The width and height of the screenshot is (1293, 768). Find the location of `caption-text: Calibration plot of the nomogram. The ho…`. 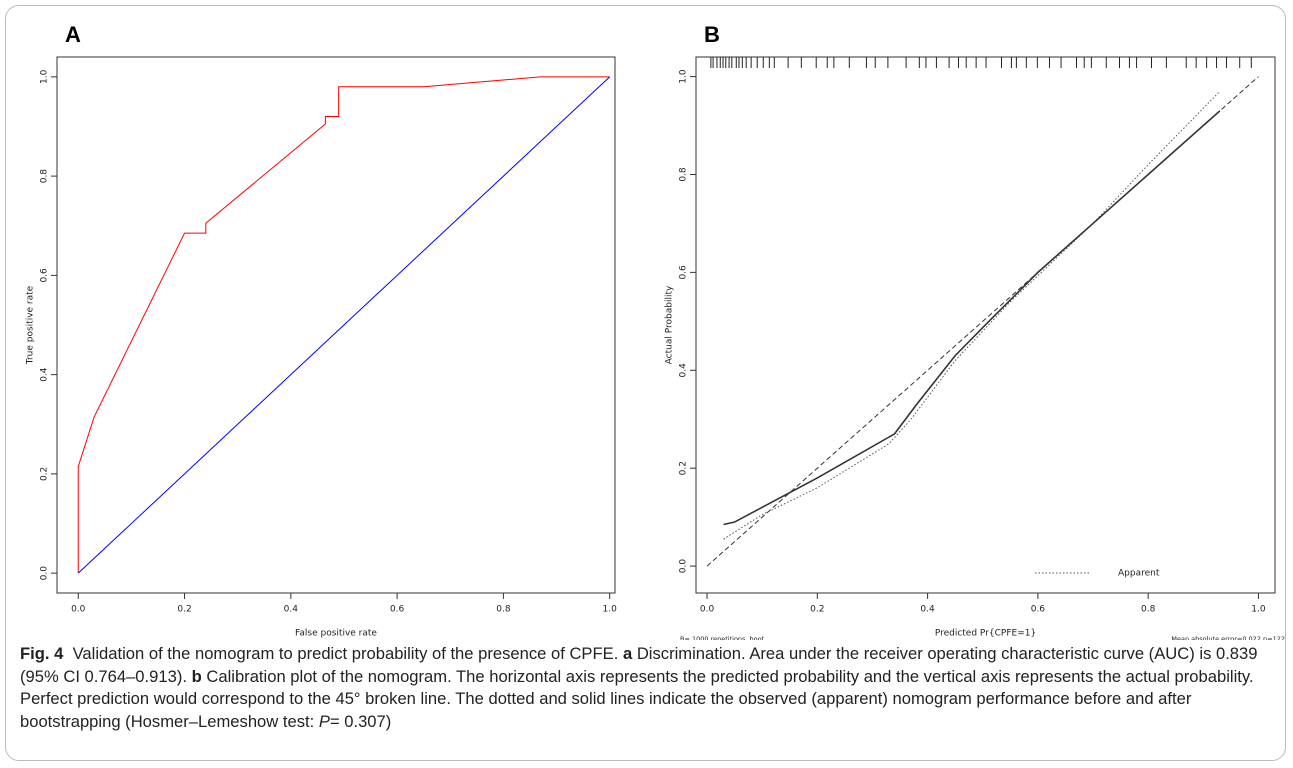

caption-text: Calibration plot of the nomogram. The ho… is located at coordinates (637, 698).